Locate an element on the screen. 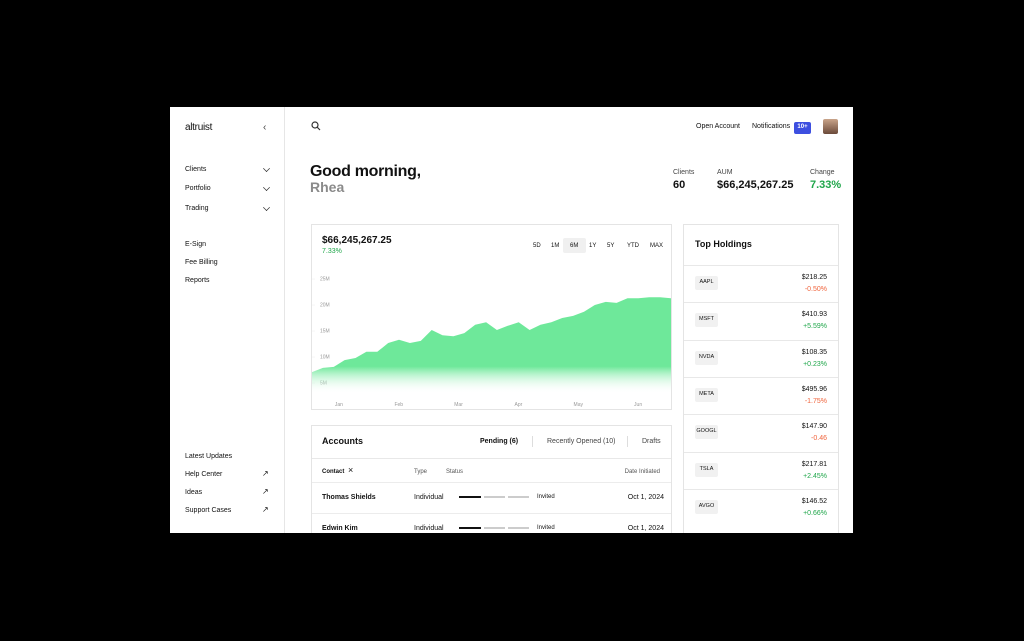 The width and height of the screenshot is (1024, 641). nav-link: E-Sign is located at coordinates (196, 244).